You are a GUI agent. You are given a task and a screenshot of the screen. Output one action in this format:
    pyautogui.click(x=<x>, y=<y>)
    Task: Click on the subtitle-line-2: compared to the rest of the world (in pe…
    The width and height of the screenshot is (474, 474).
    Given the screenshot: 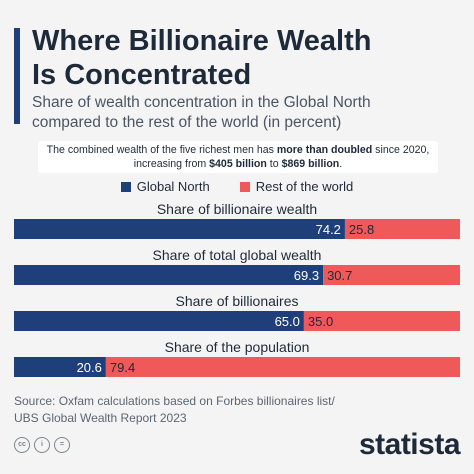 What is the action you would take?
    pyautogui.click(x=187, y=122)
    